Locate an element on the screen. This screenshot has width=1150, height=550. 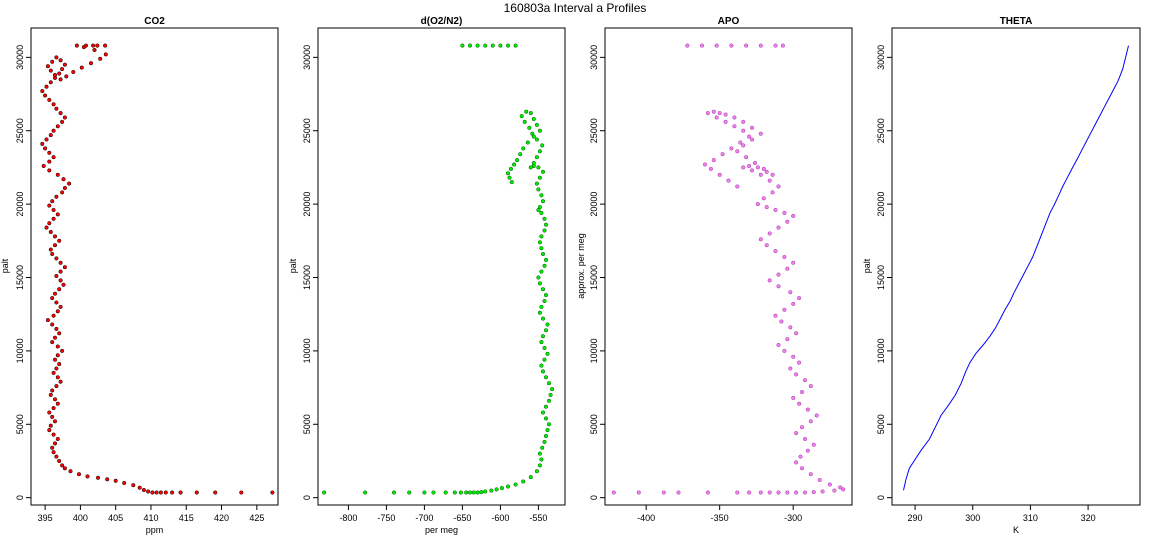
x-tick-label: 420 is located at coordinates (221, 518).